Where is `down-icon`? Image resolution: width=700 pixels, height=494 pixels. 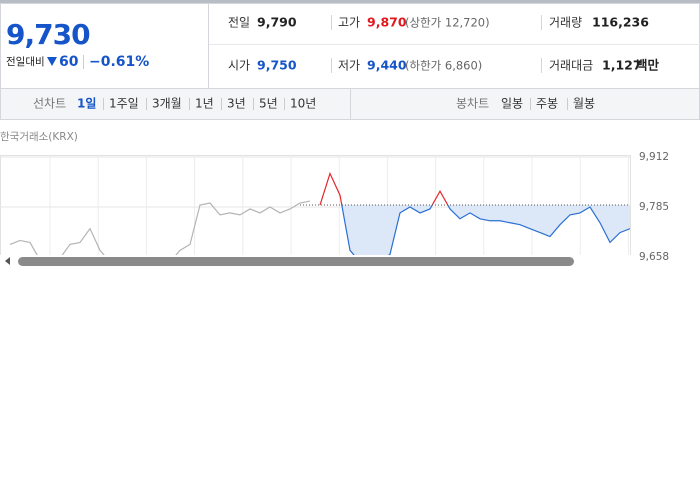
down-icon is located at coordinates (52, 61).